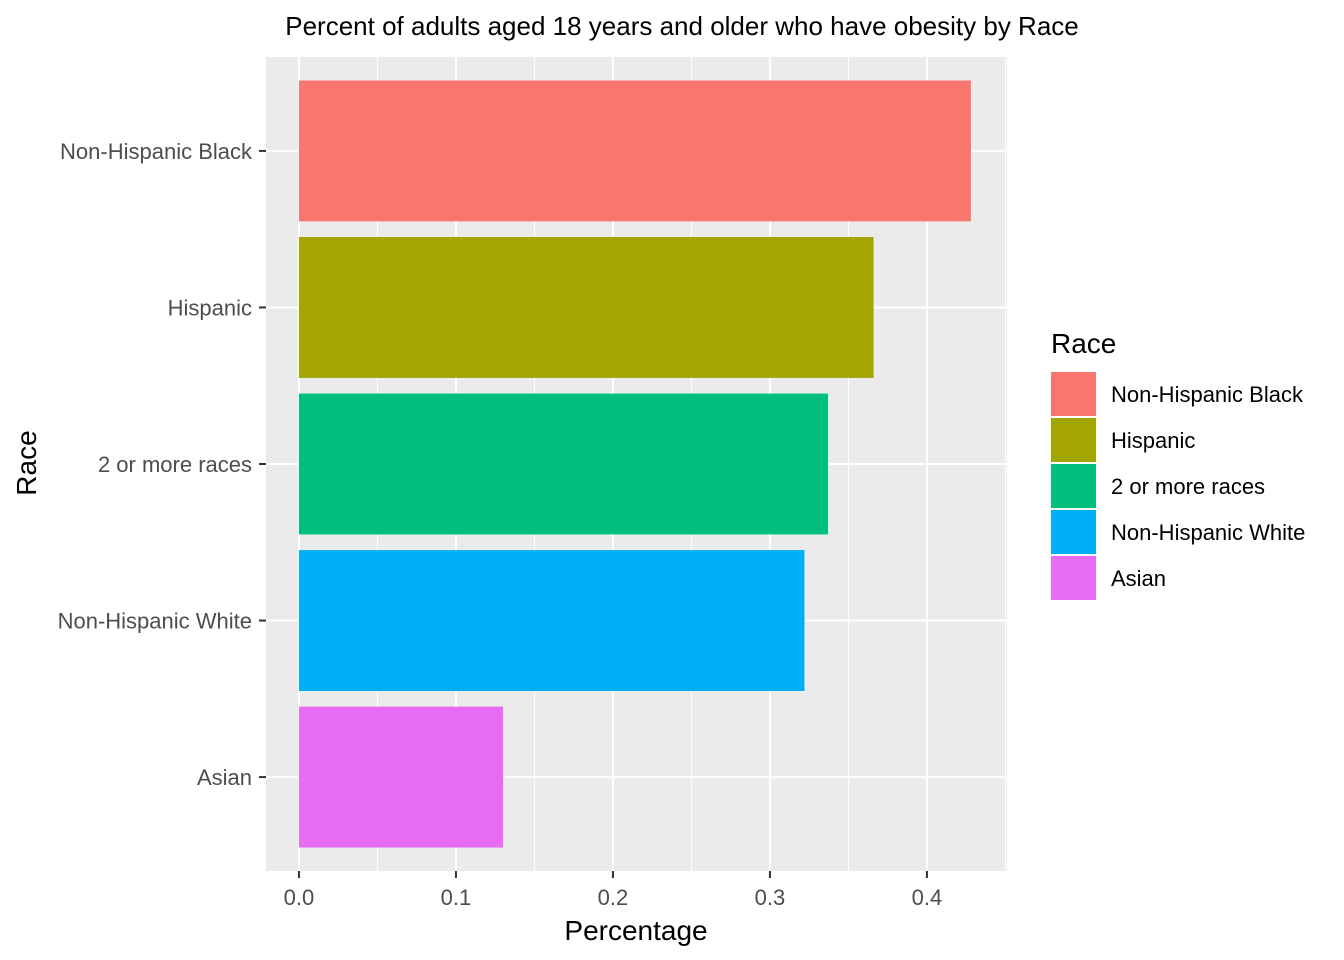 The width and height of the screenshot is (1344, 960). I want to click on x-axis-title: Percentage, so click(635, 930).